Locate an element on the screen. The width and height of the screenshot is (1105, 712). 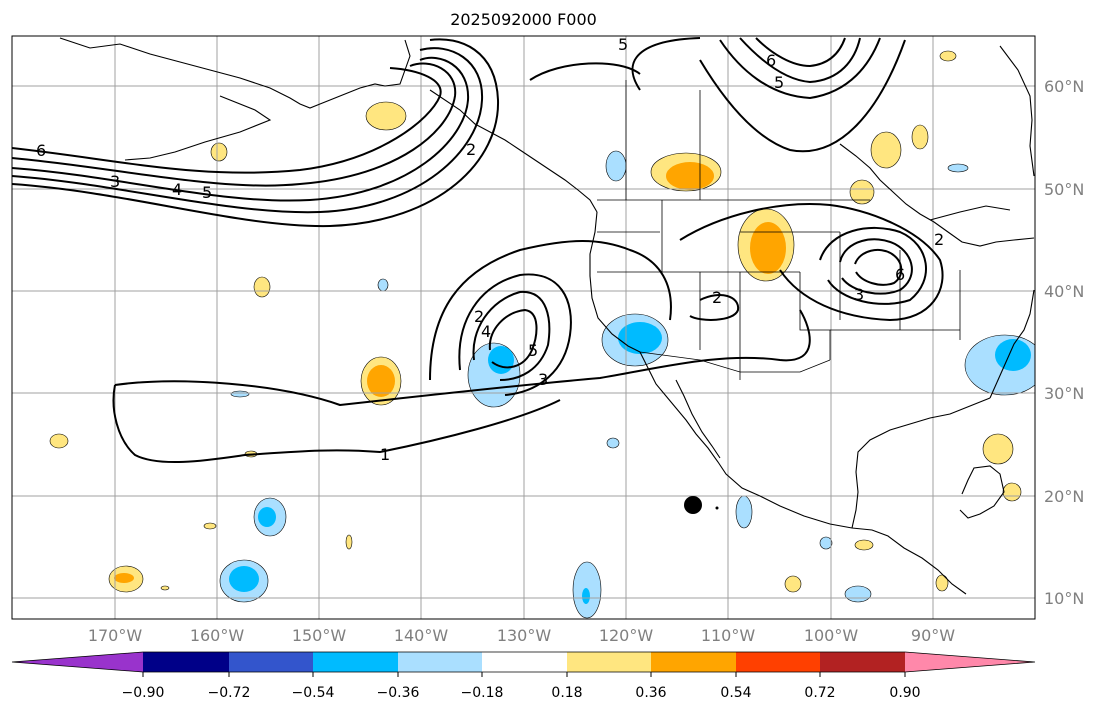
lon-label: 90°W is located at coordinates (933, 635).